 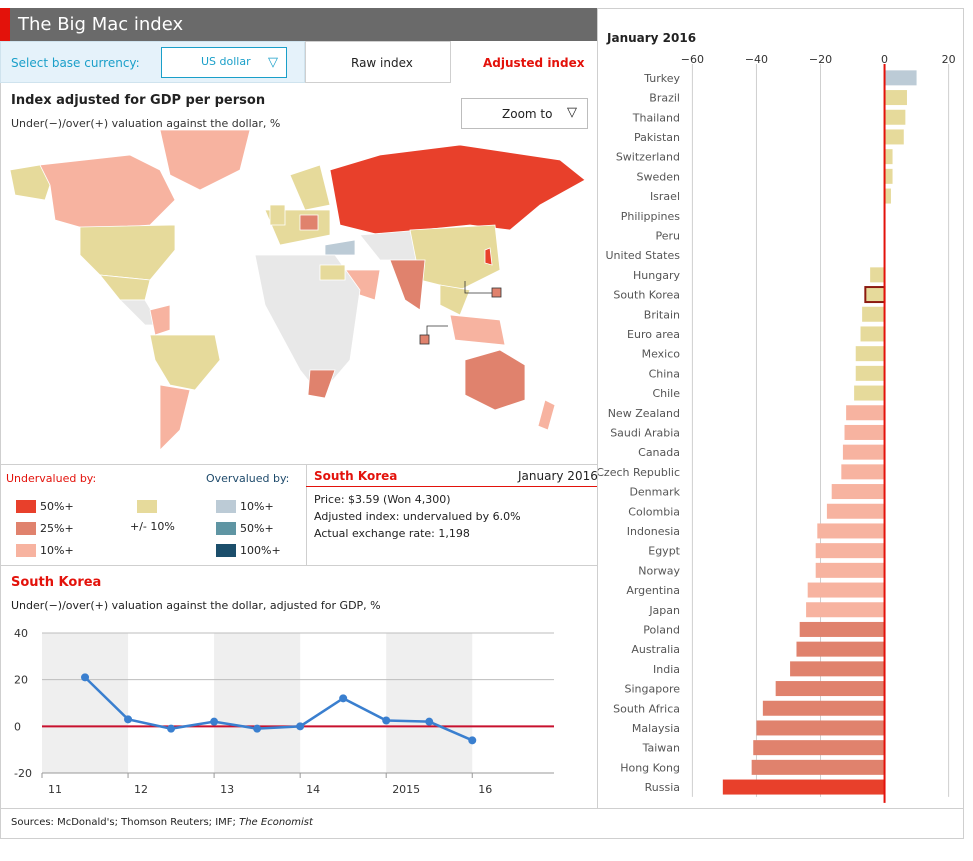 What do you see at coordinates (56, 582) in the screenshot?
I see `line-chart-title: South Korea` at bounding box center [56, 582].